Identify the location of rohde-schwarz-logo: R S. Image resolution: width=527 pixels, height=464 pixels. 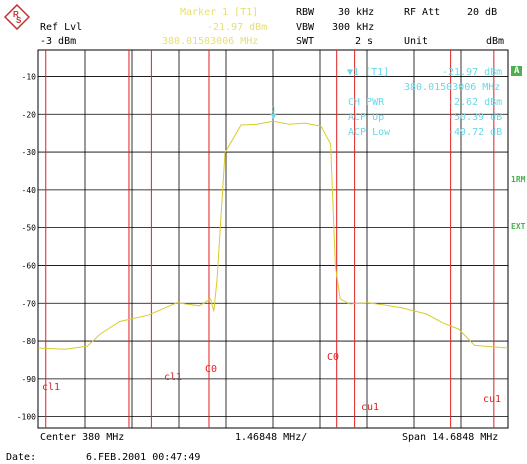
(17, 17).